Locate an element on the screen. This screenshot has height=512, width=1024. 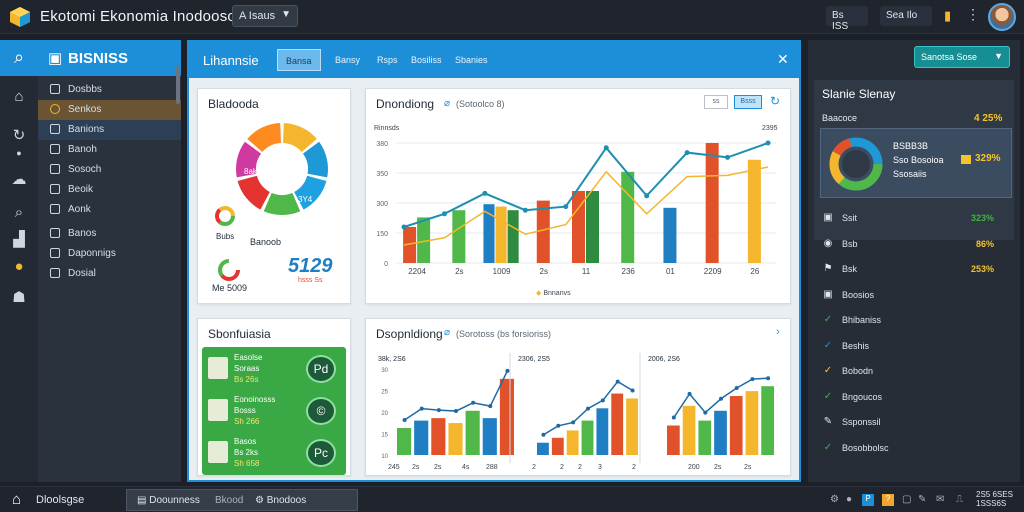
donut-big-value: 5129 is located at coordinates (310, 266).